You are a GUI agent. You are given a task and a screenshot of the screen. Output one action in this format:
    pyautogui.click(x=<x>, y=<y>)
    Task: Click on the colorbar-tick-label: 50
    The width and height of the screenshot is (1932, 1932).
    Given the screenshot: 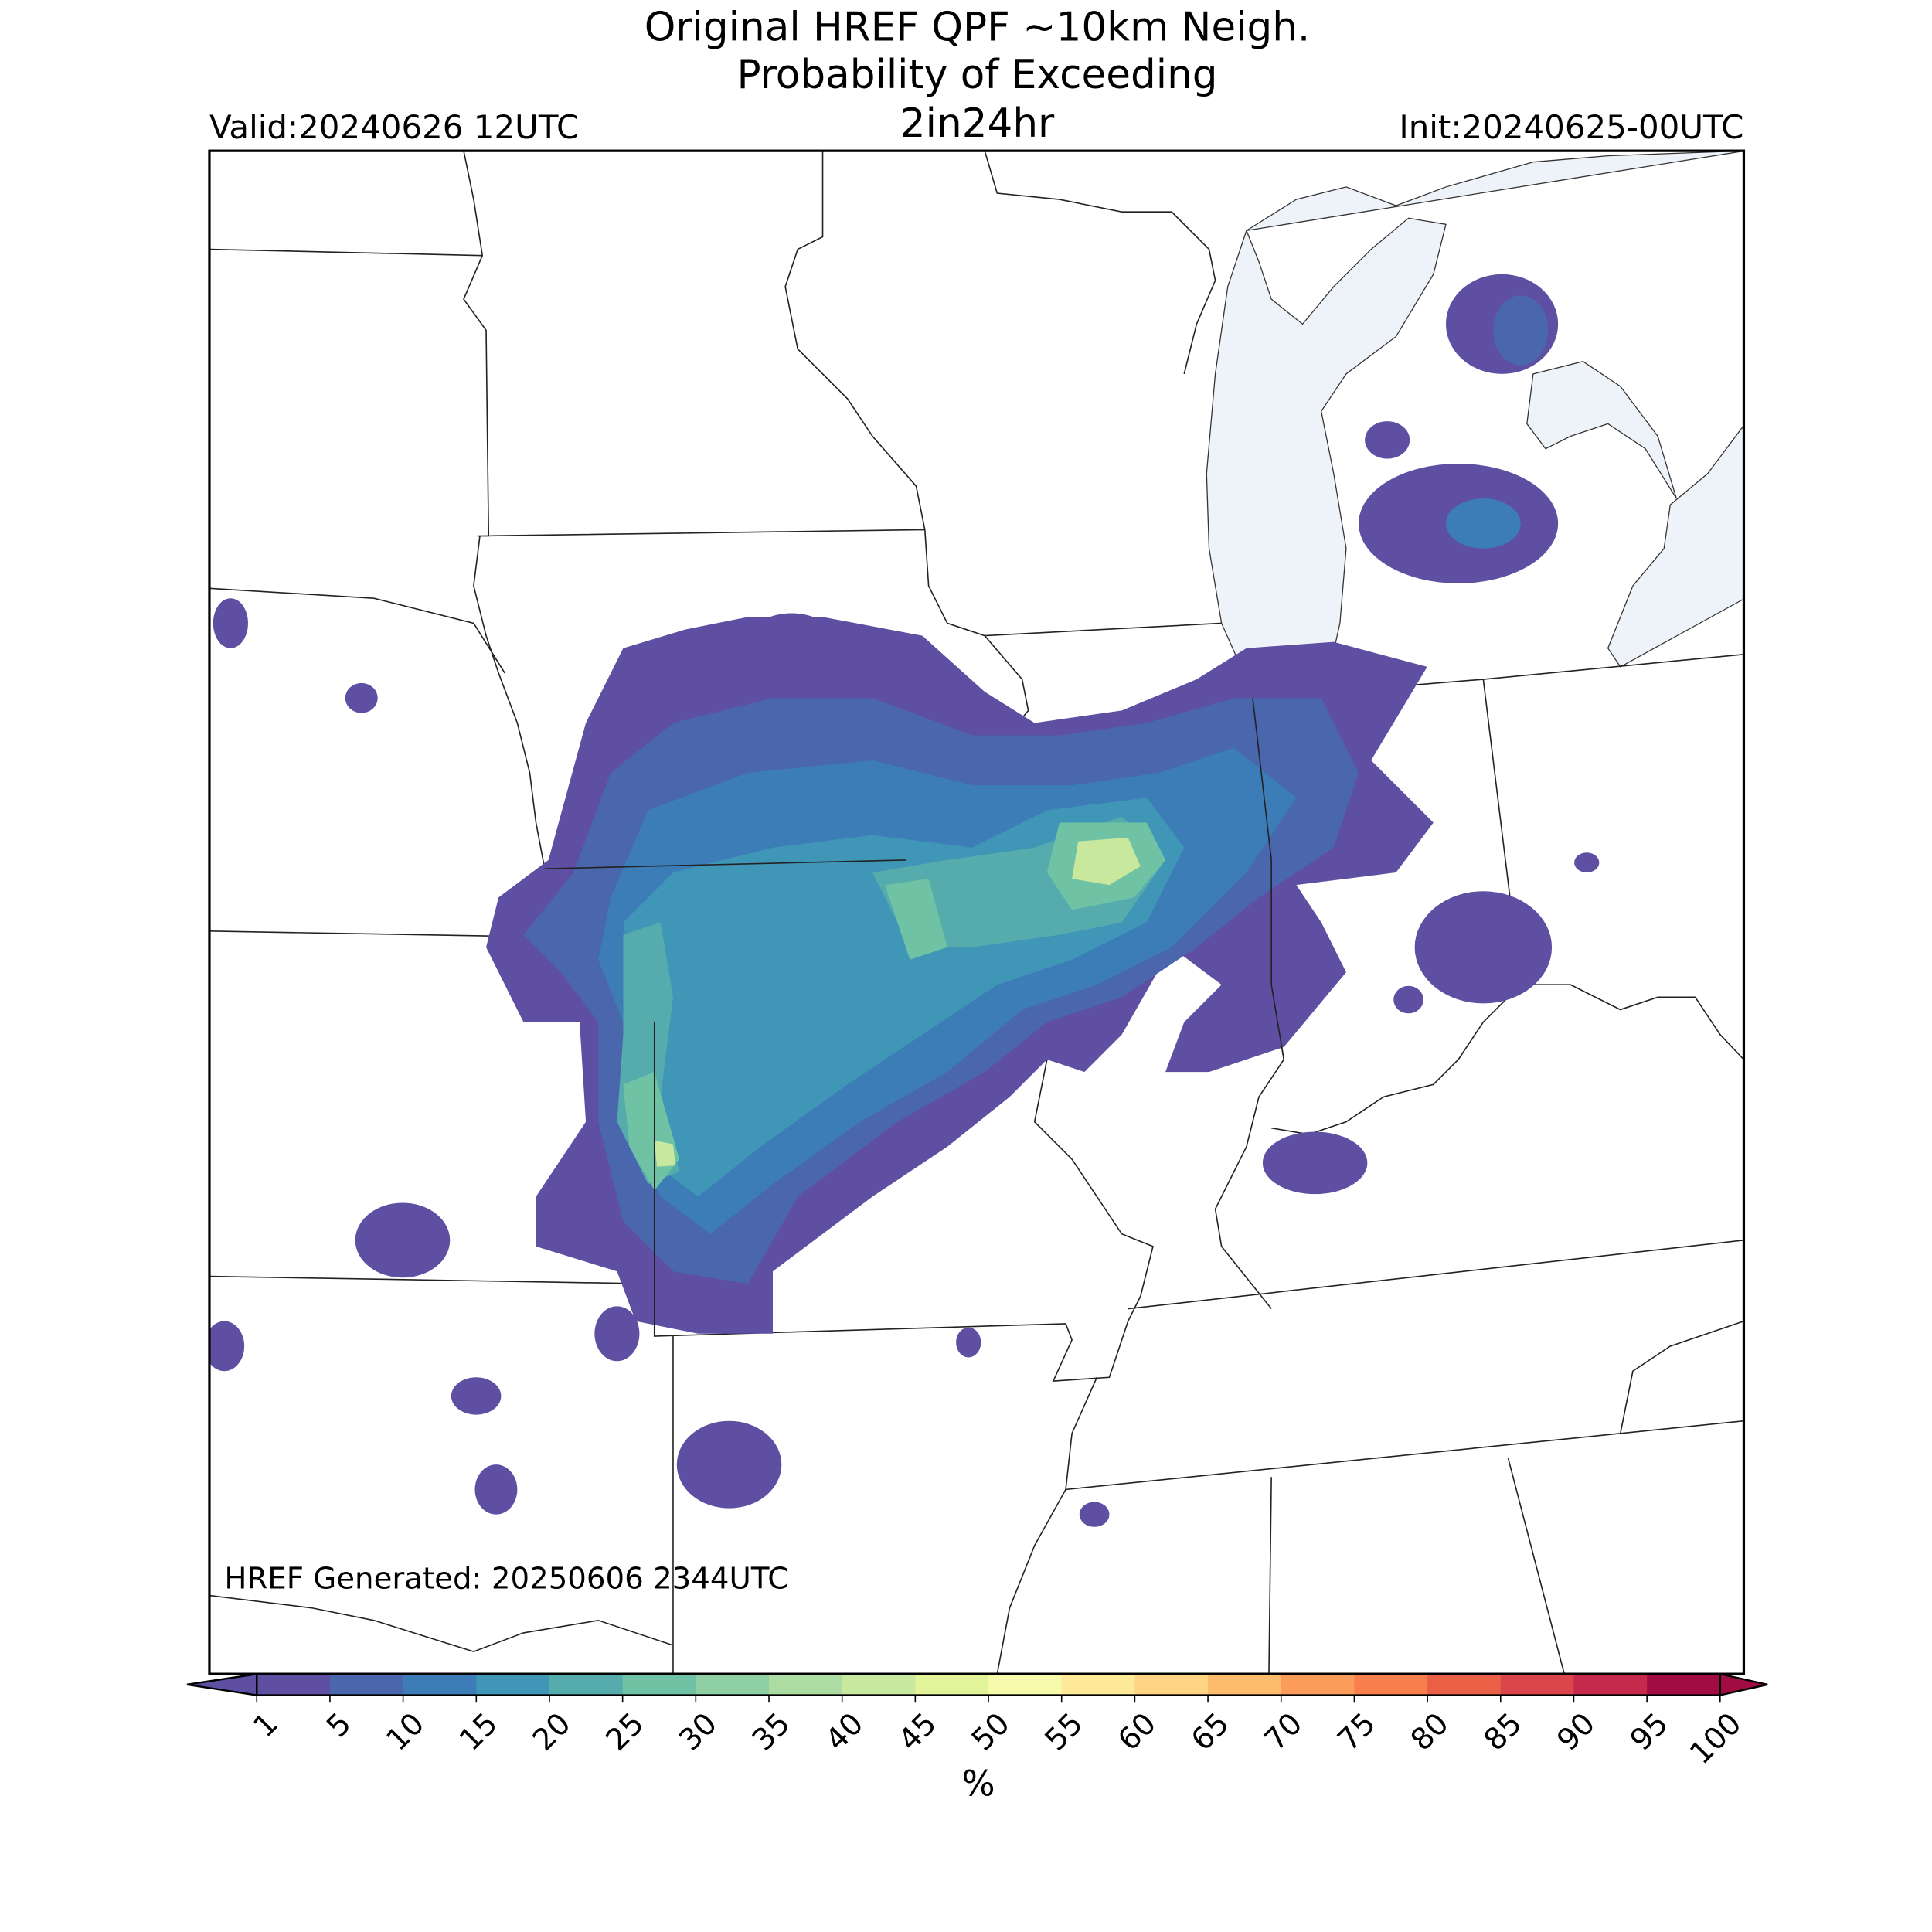 What is the action you would take?
    pyautogui.click(x=991, y=1732)
    